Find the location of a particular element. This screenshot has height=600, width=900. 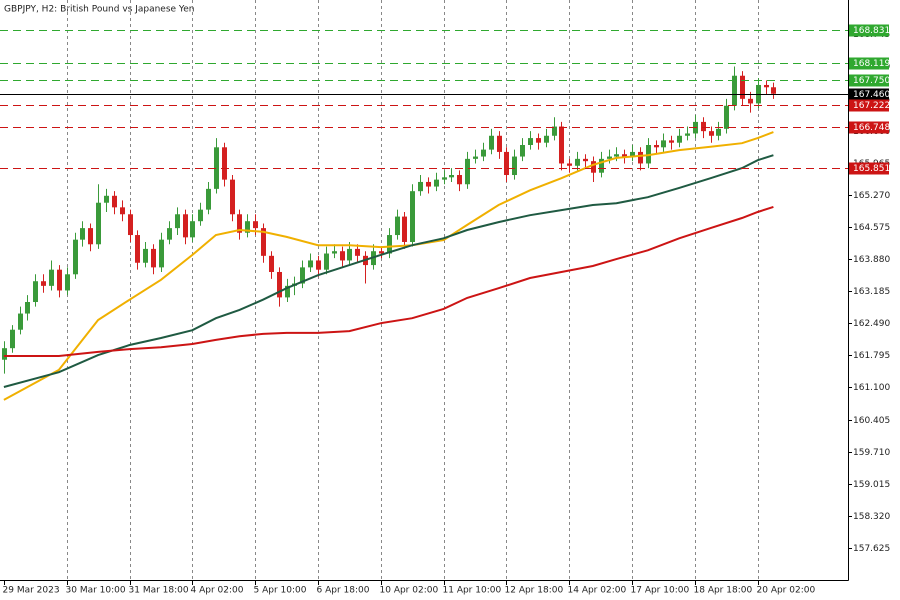

y-tick-label: 157.625 is located at coordinates (871, 549).